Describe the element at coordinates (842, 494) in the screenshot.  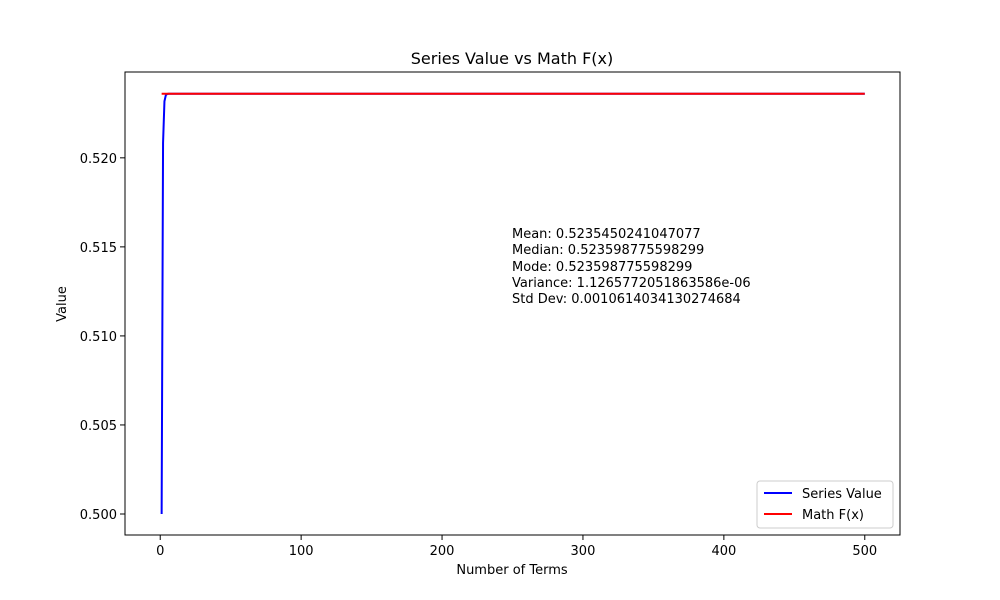
I see `legend-label-series-value: Series Value` at that location.